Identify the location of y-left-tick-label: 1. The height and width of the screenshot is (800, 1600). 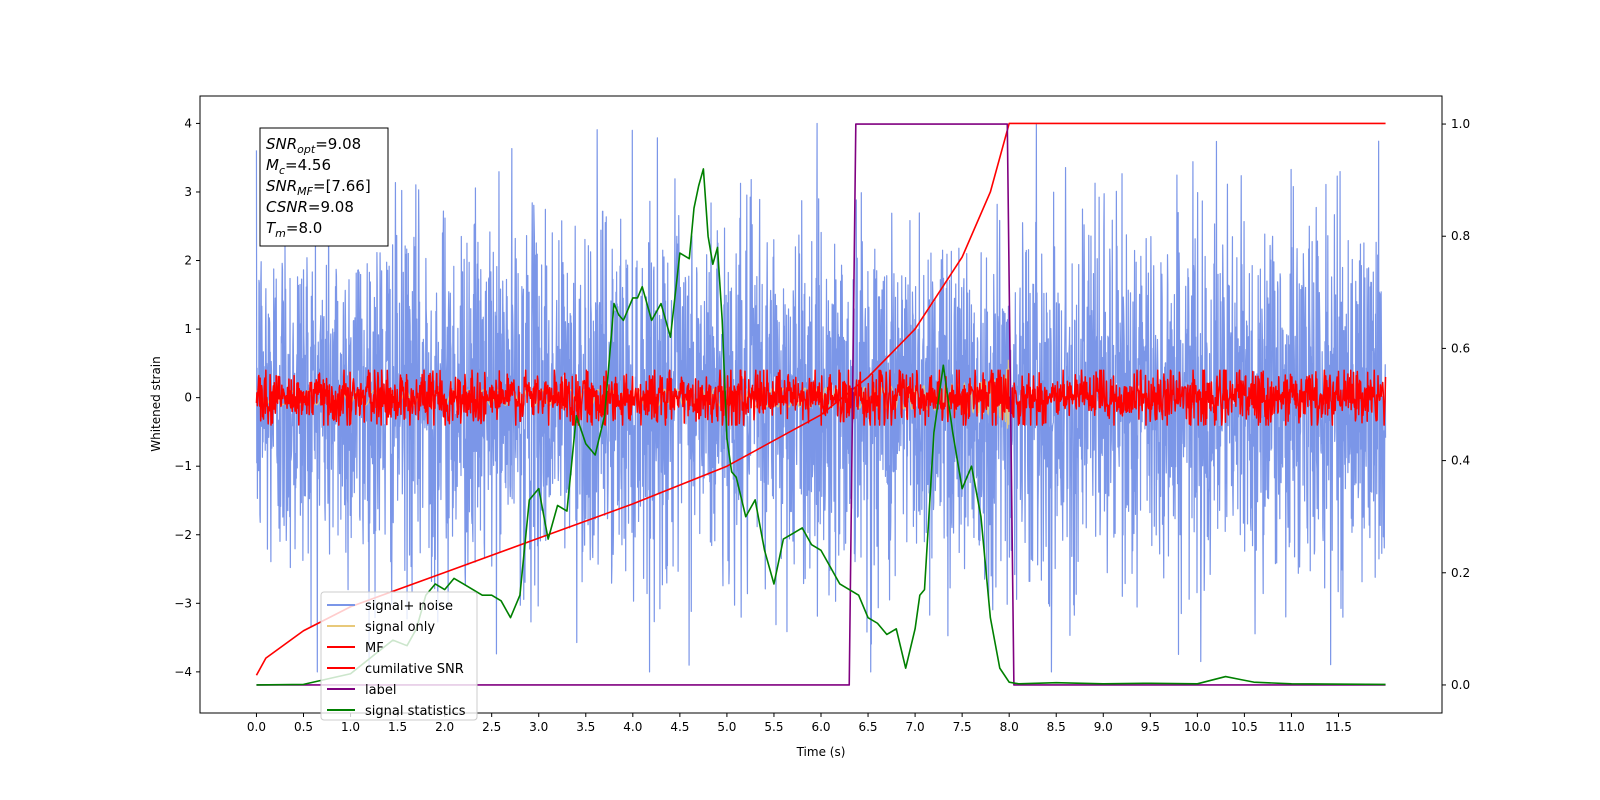
(188, 329).